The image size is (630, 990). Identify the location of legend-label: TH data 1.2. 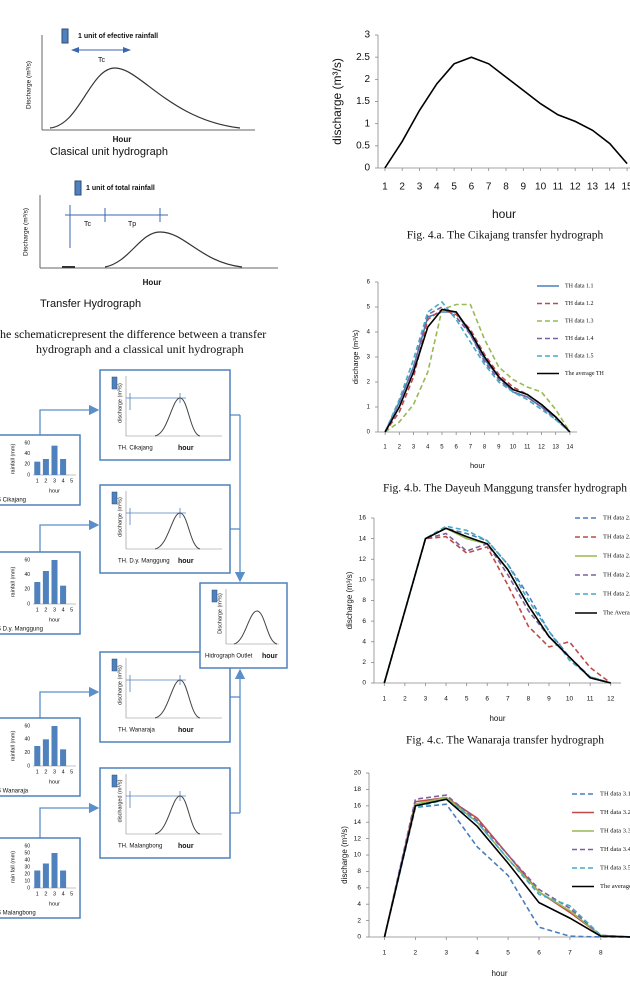
(579, 304).